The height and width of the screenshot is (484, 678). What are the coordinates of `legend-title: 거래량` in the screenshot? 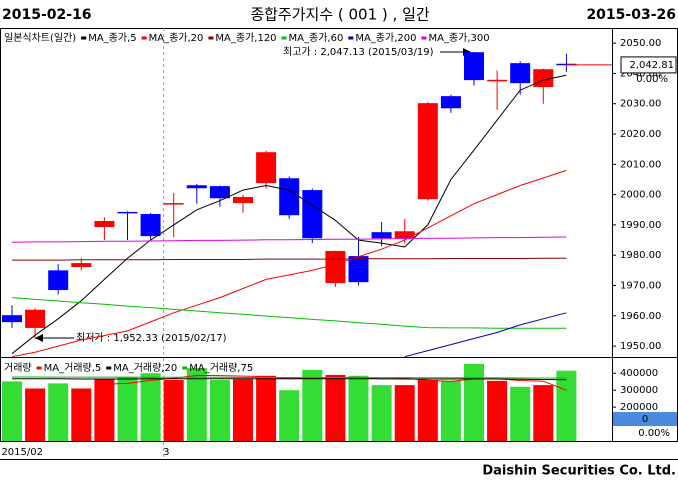 It's located at (18, 368).